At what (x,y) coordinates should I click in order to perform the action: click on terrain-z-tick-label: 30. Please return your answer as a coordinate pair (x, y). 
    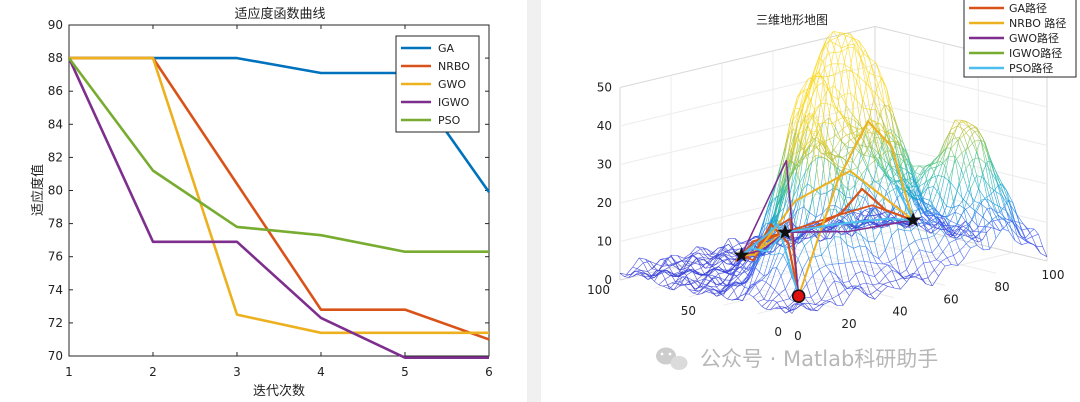
    Looking at the image, I should click on (604, 165).